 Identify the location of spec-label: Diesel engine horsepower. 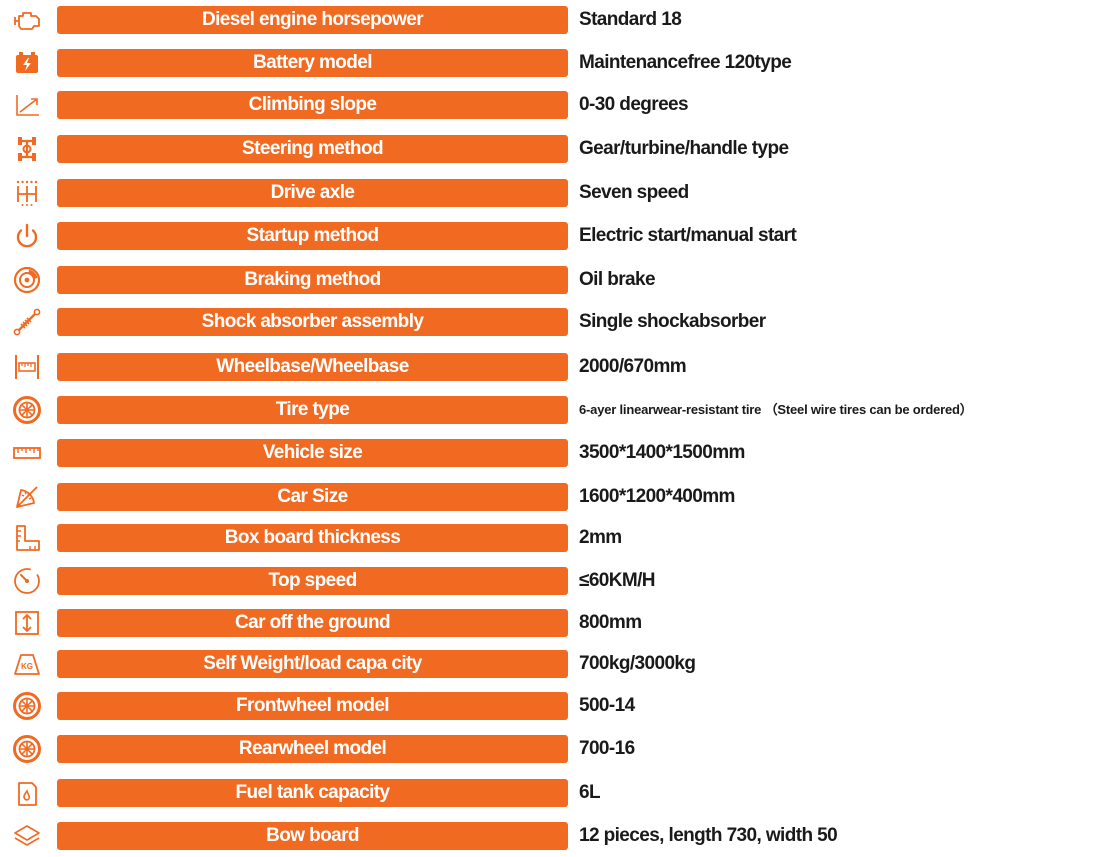
(312, 20).